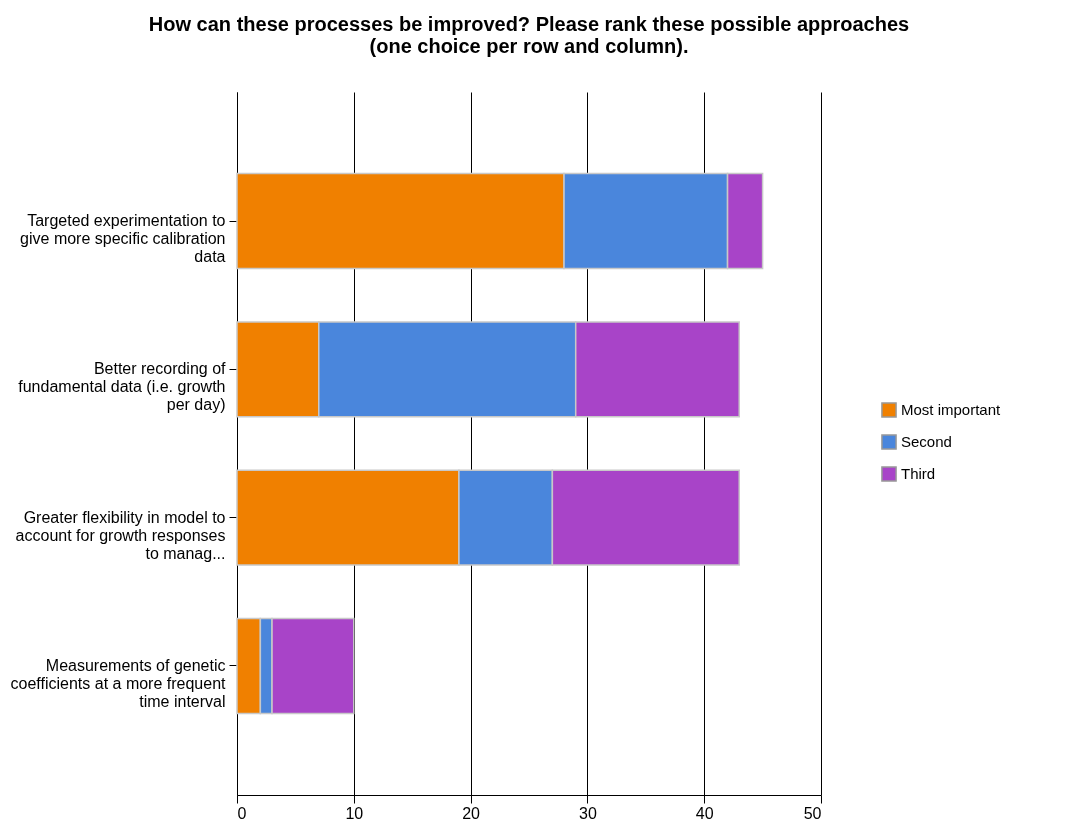 The height and width of the screenshot is (838, 1071). I want to click on y-tick-label: Measurements of genetic coefficients at a more frequent time interval, so click(118, 683).